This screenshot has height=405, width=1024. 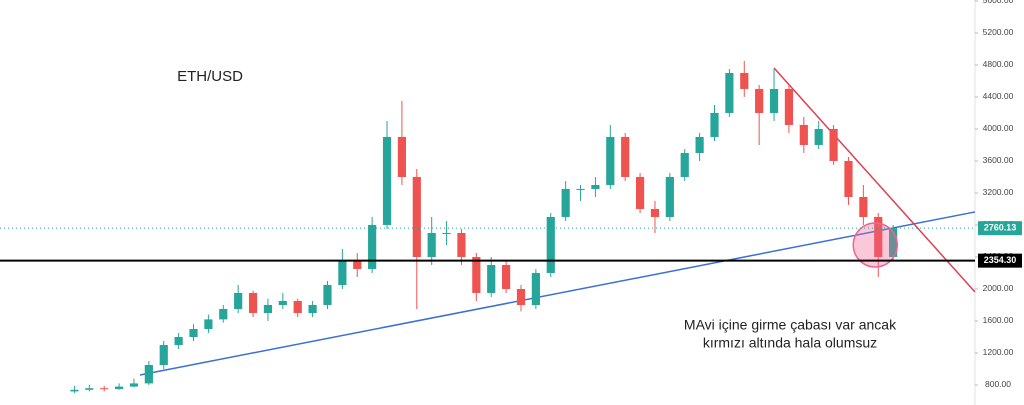 What do you see at coordinates (998, 192) in the screenshot?
I see `y-tick-label: 3200.00` at bounding box center [998, 192].